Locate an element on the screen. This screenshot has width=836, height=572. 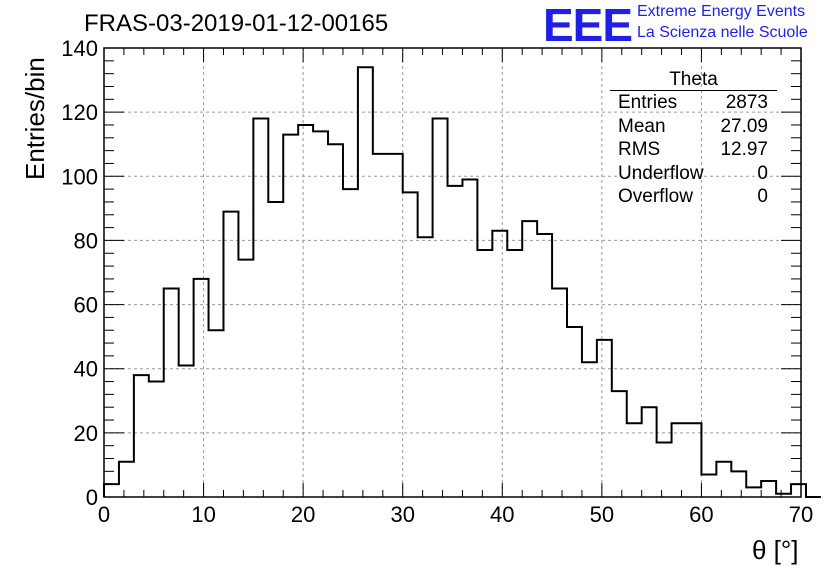
stats-row-entries: Entries 2873 is located at coordinates (693, 103).